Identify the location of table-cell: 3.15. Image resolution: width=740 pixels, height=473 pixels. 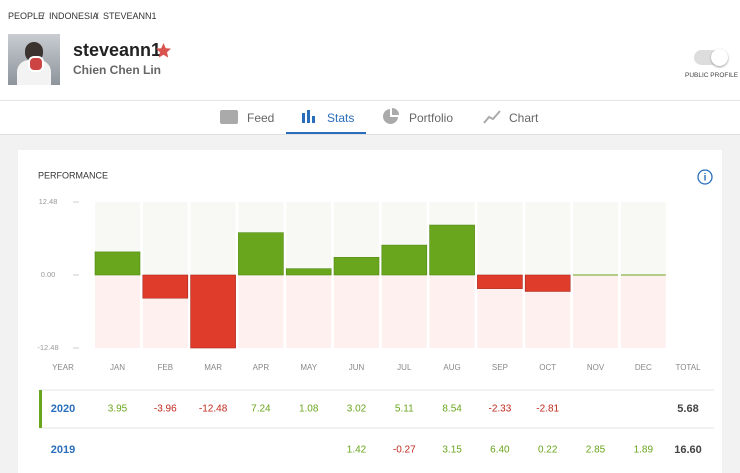
(452, 450).